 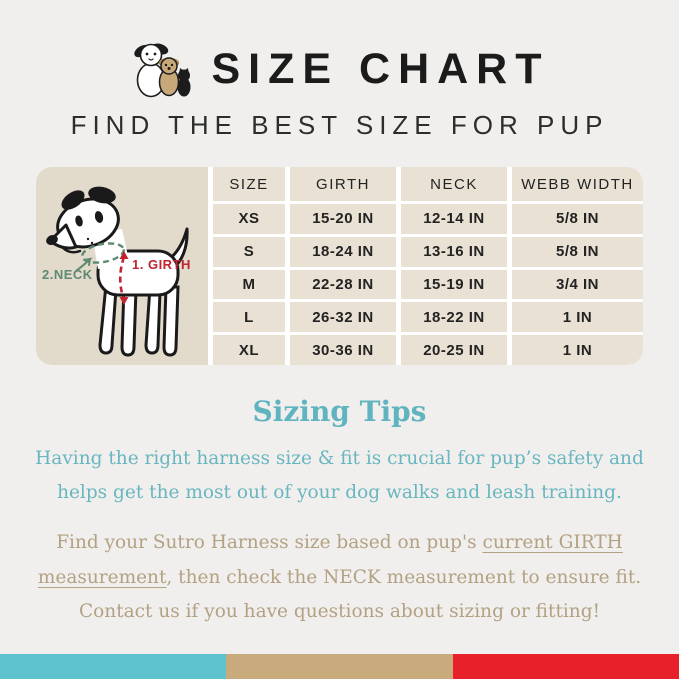 I want to click on table-header-size: SIZE, so click(x=249, y=184).